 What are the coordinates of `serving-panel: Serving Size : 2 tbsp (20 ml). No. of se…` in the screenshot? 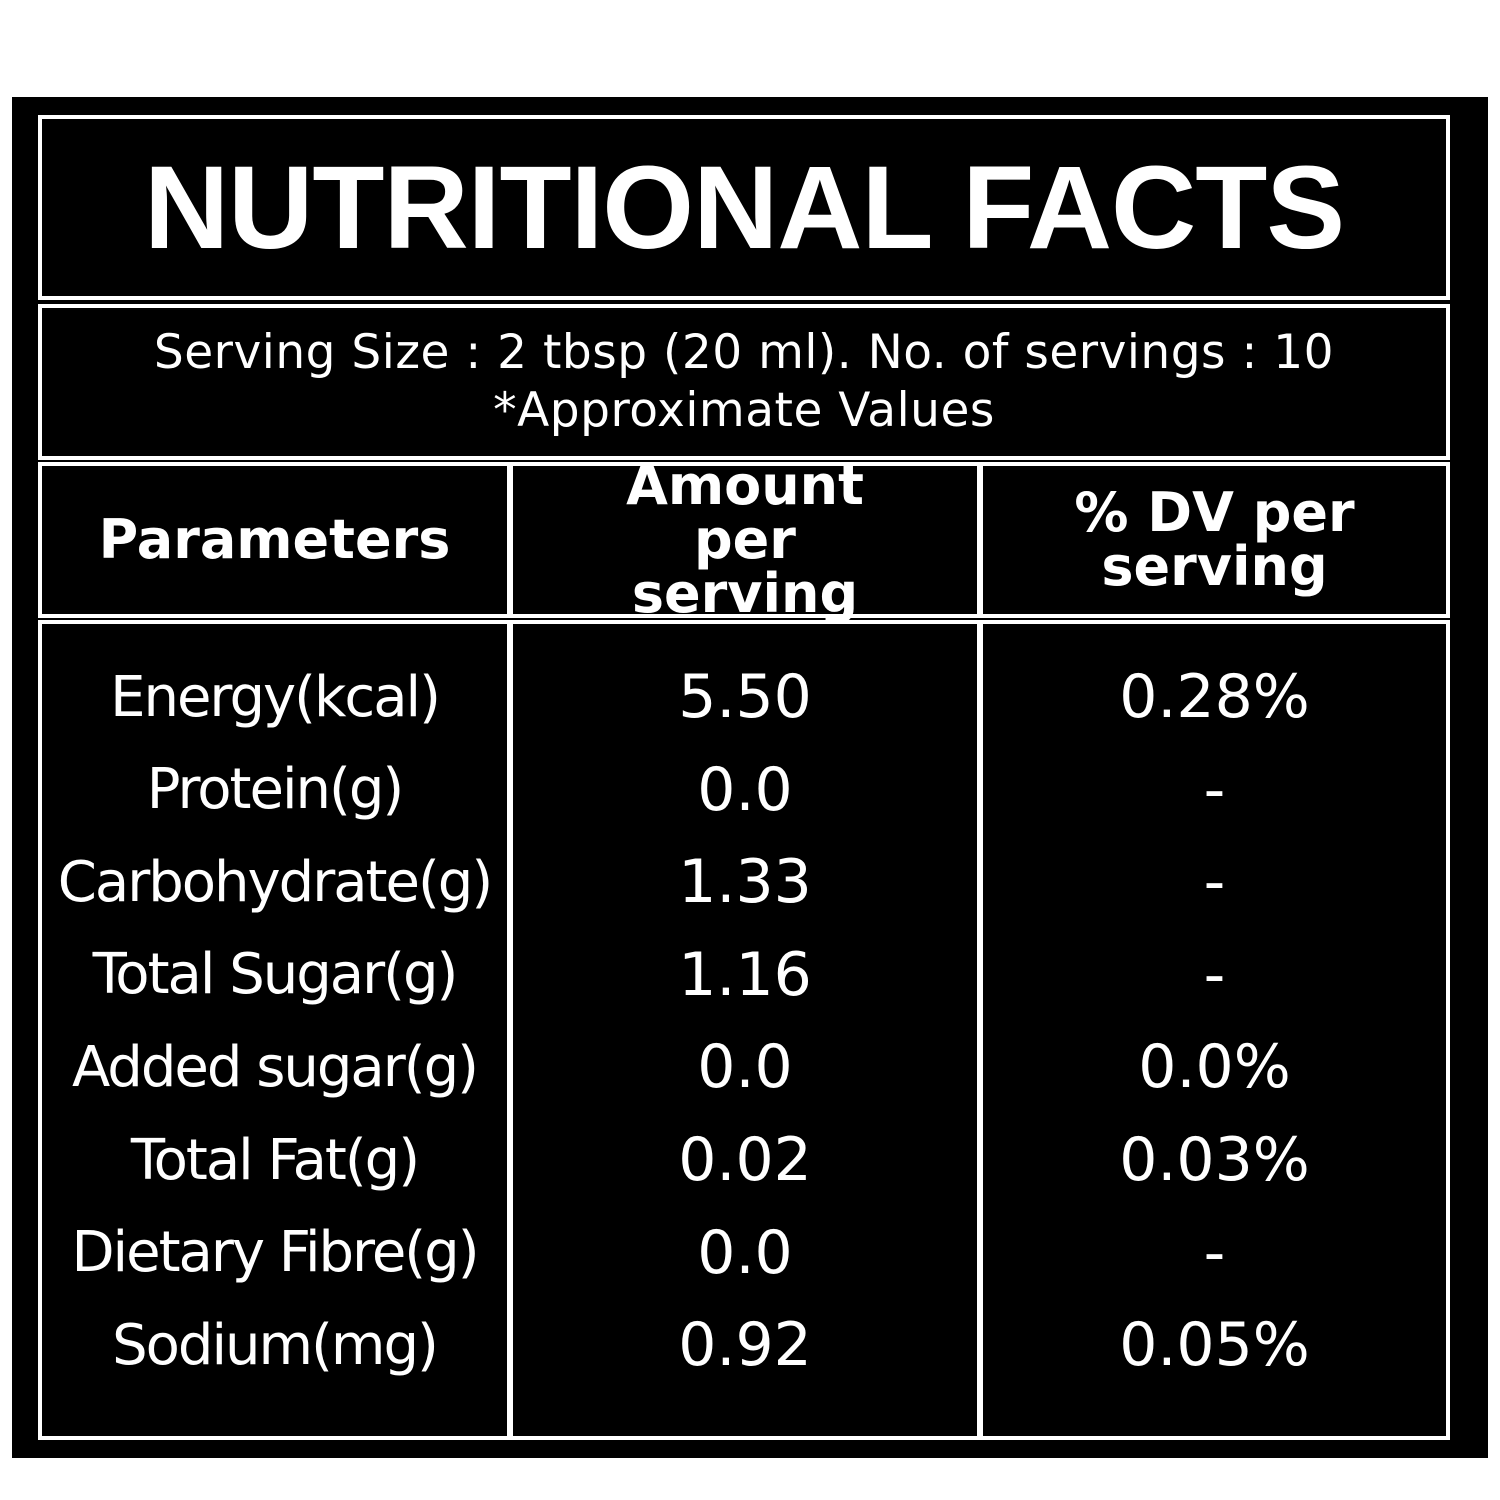 It's located at (744, 382).